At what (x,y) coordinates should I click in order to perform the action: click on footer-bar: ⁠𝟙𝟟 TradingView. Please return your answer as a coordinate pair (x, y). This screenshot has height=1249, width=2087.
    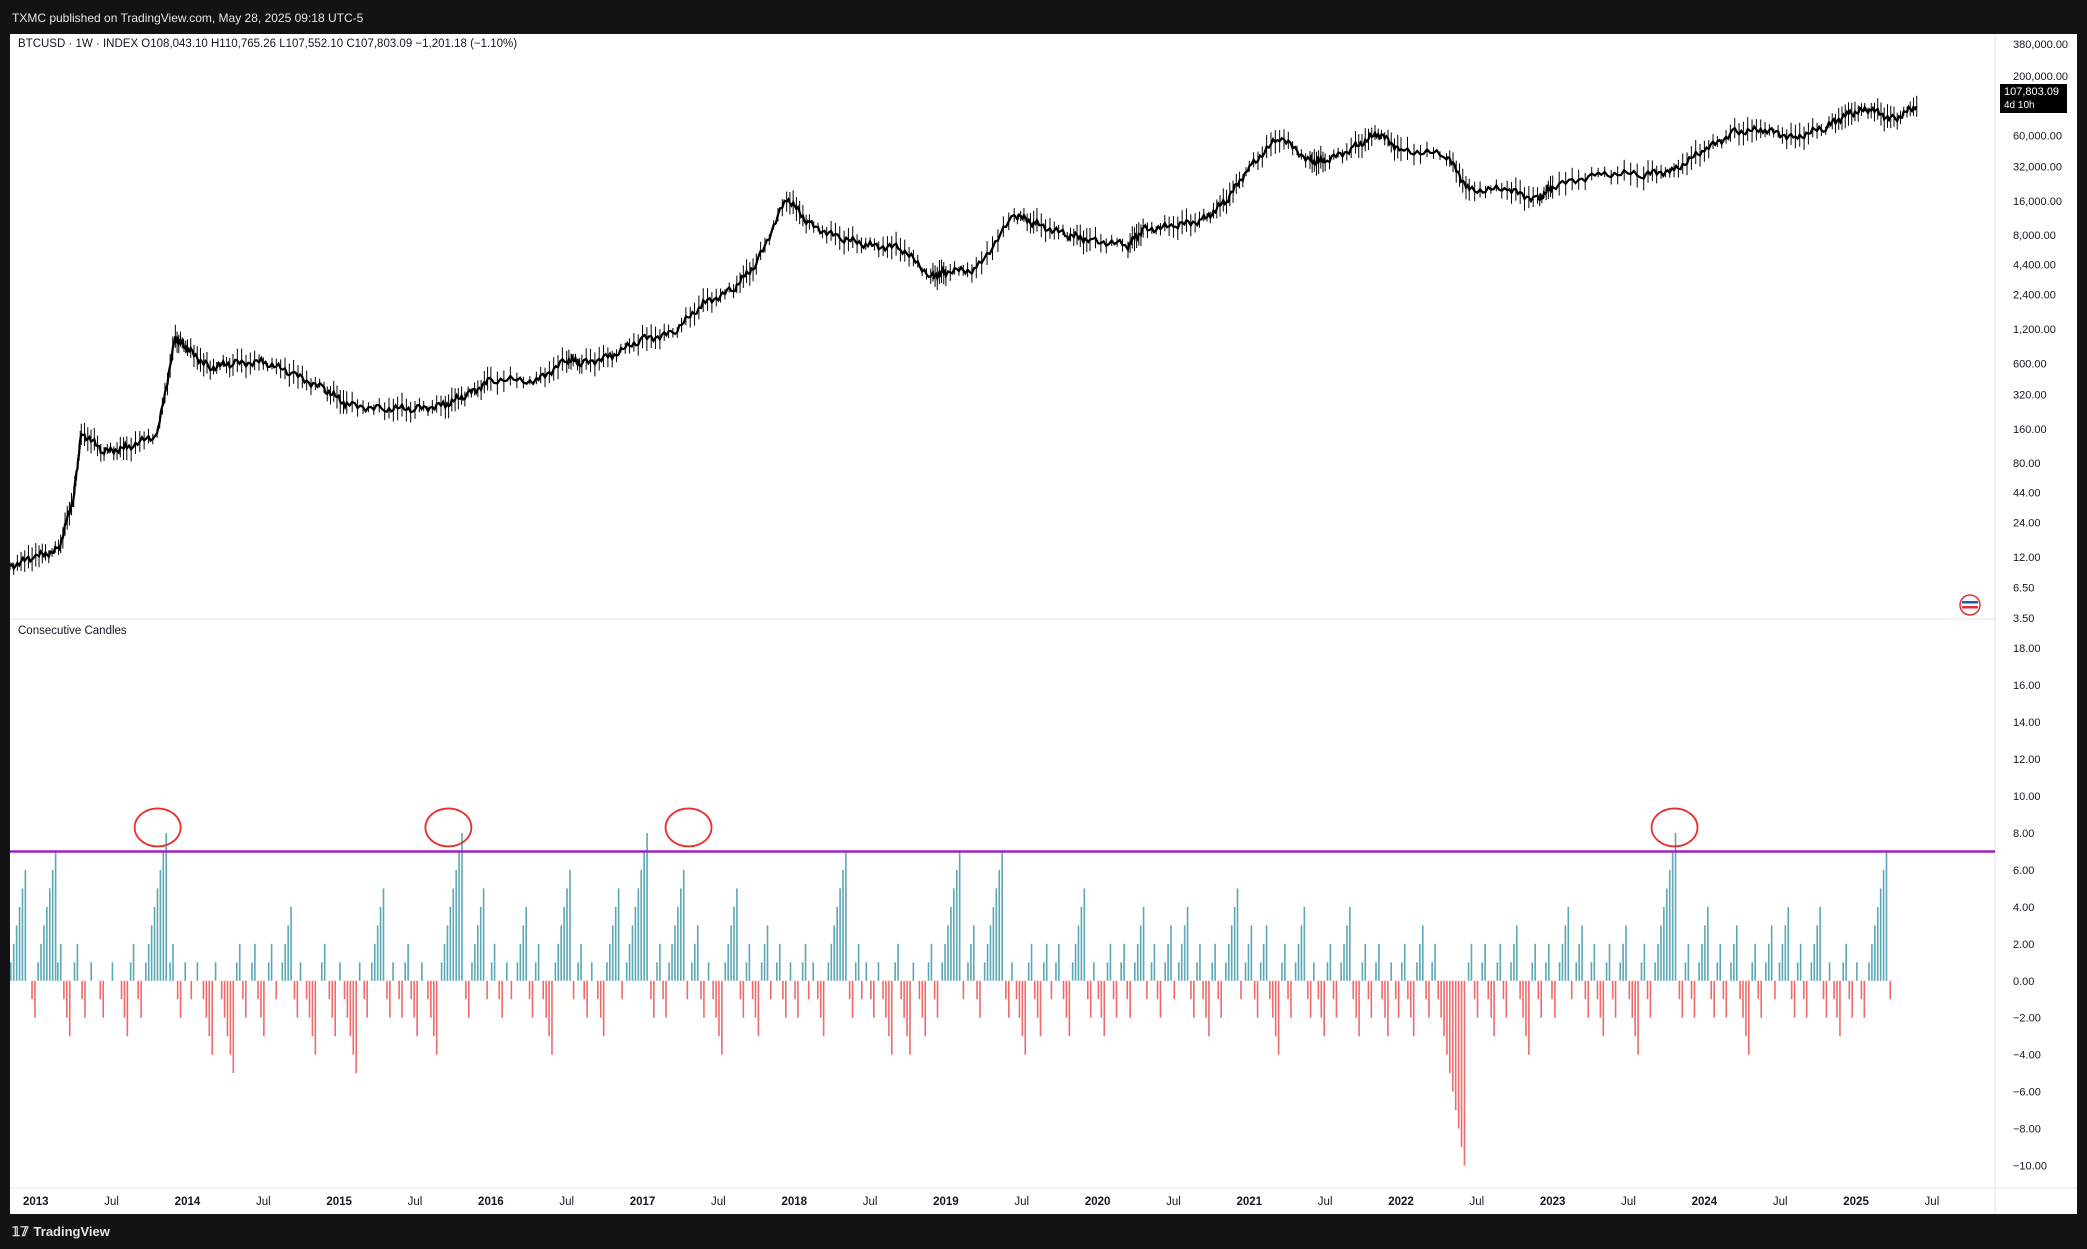
    Looking at the image, I should click on (1043, 1231).